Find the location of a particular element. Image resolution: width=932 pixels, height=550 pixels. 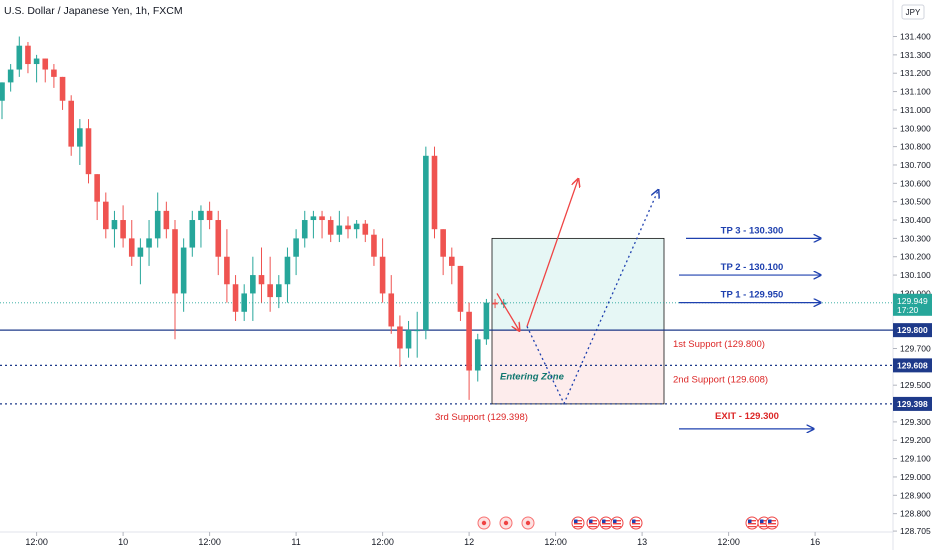

x-tick-label: 12:00 is located at coordinates (36, 542).